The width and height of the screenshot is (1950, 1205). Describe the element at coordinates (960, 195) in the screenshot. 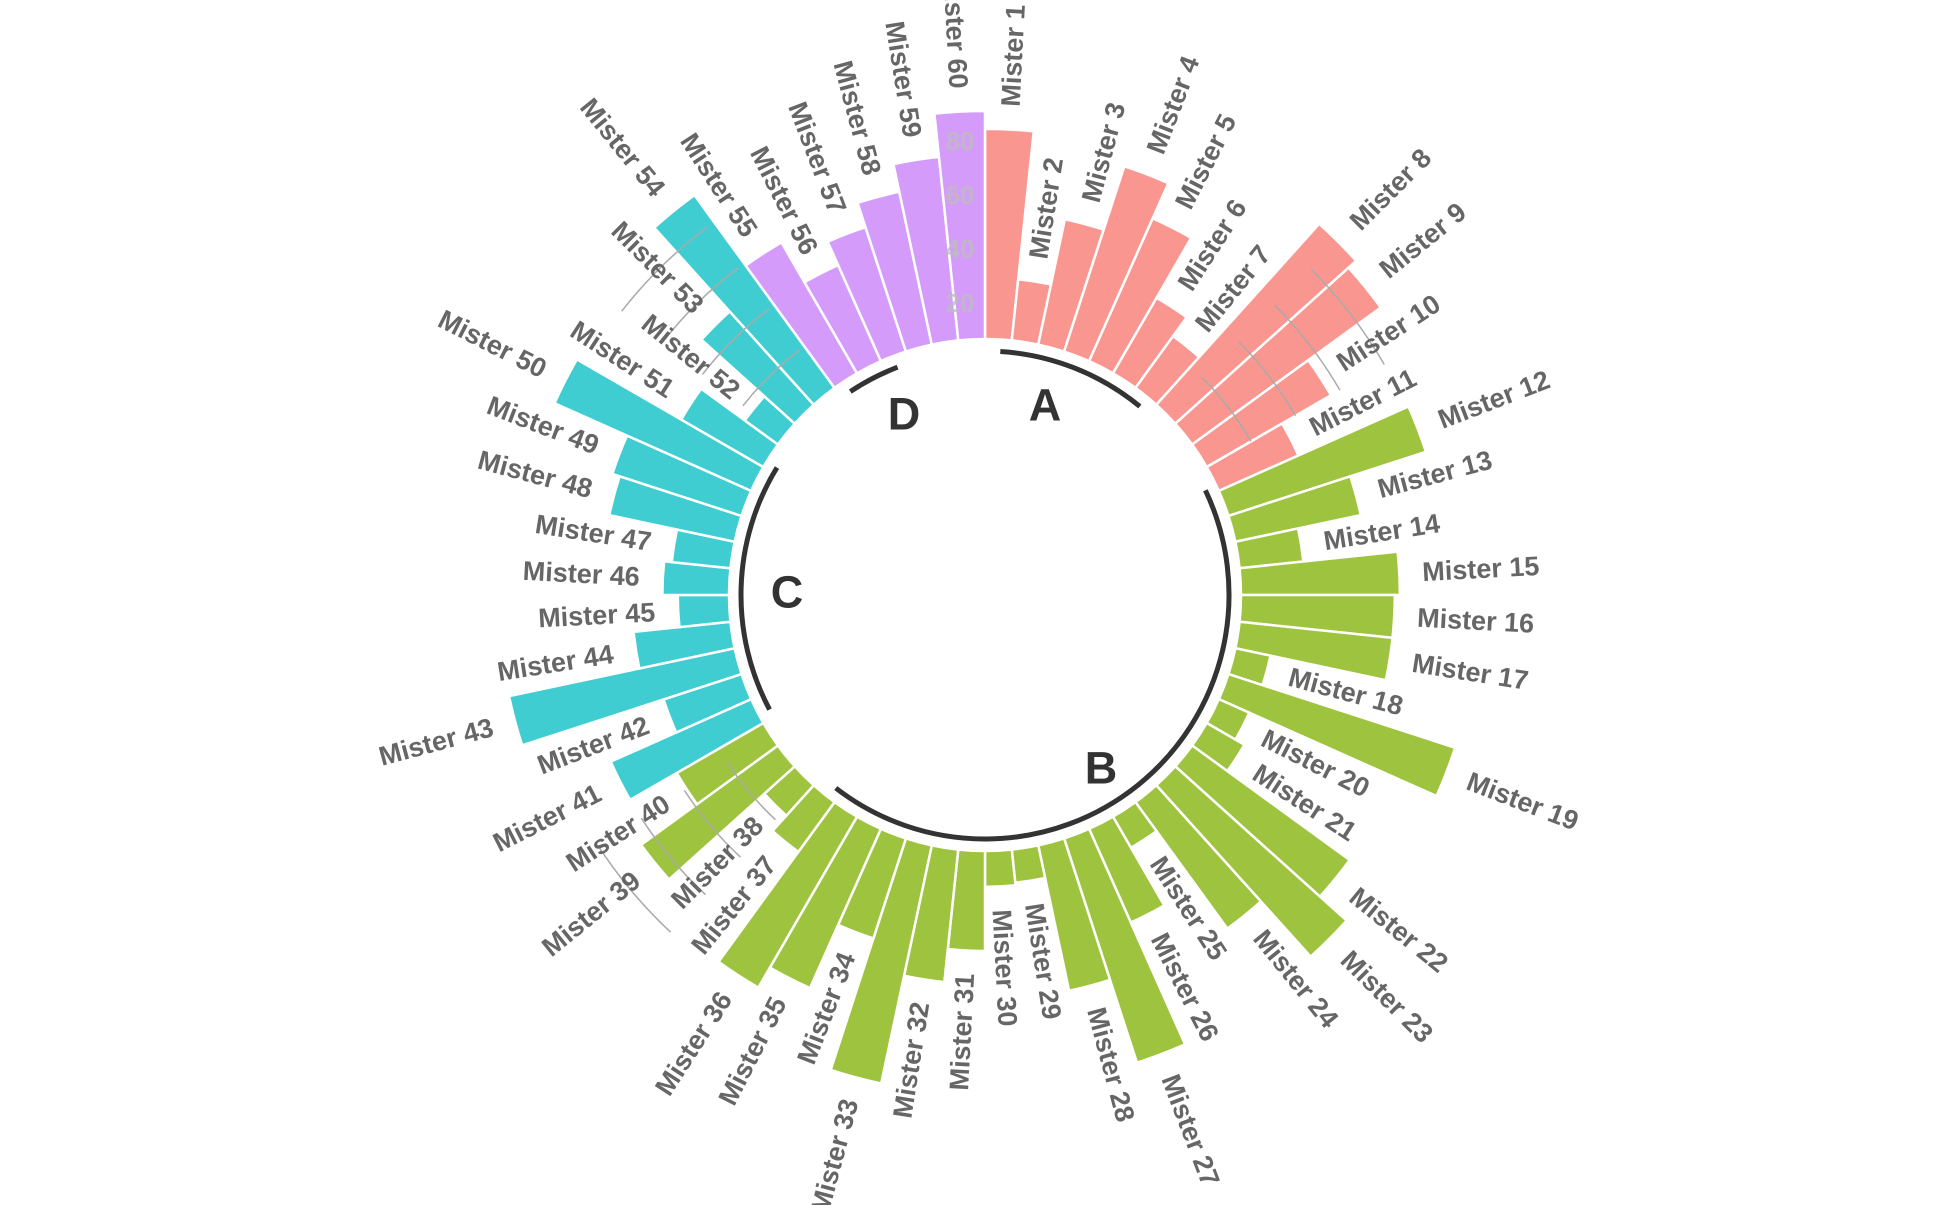

I see `y-tick-label: 60` at that location.